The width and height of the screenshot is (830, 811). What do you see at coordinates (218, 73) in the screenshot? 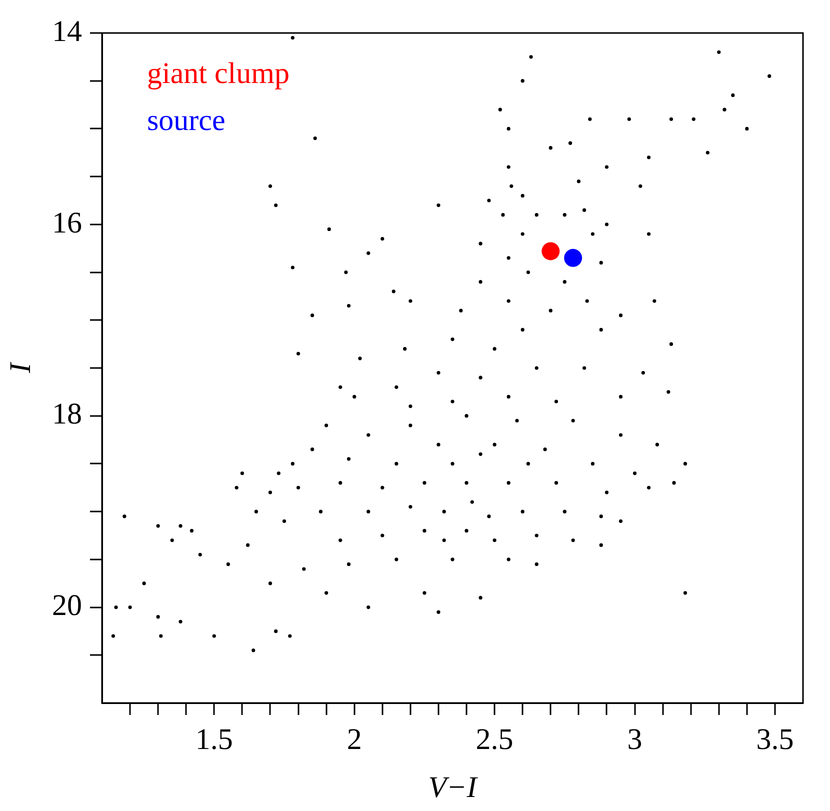
I see `text: giant clump` at bounding box center [218, 73].